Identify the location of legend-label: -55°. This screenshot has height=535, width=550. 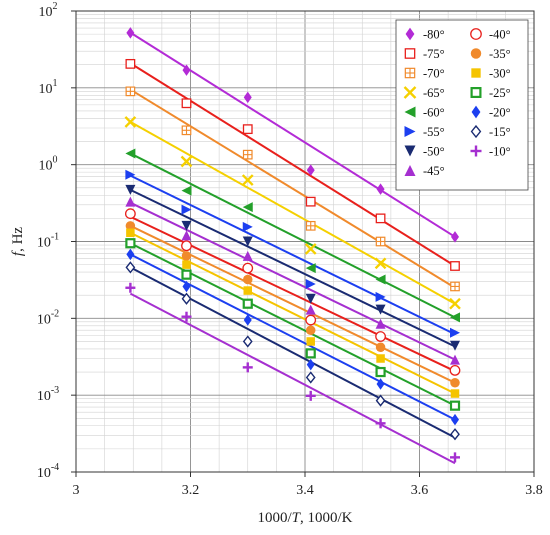
(434, 132).